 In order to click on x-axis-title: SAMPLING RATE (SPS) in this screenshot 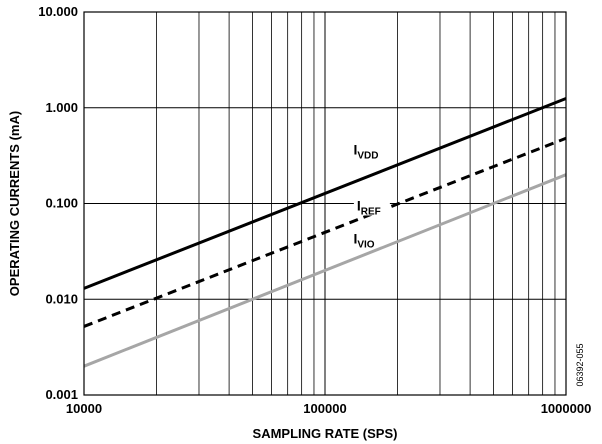, I will do `click(325, 433)`.